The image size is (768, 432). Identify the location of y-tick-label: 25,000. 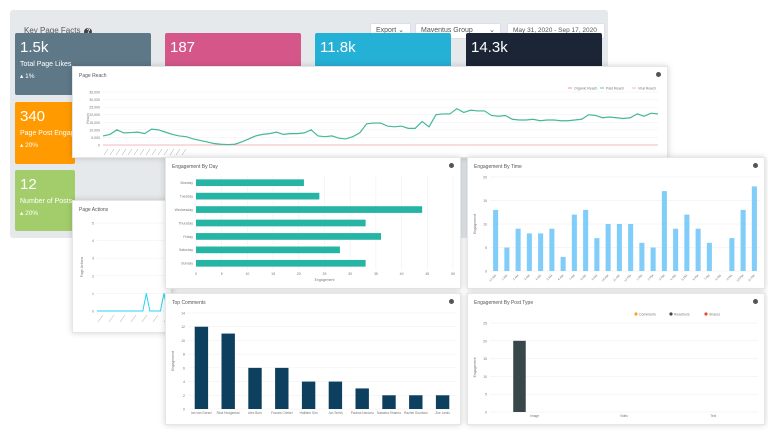
(94, 108).